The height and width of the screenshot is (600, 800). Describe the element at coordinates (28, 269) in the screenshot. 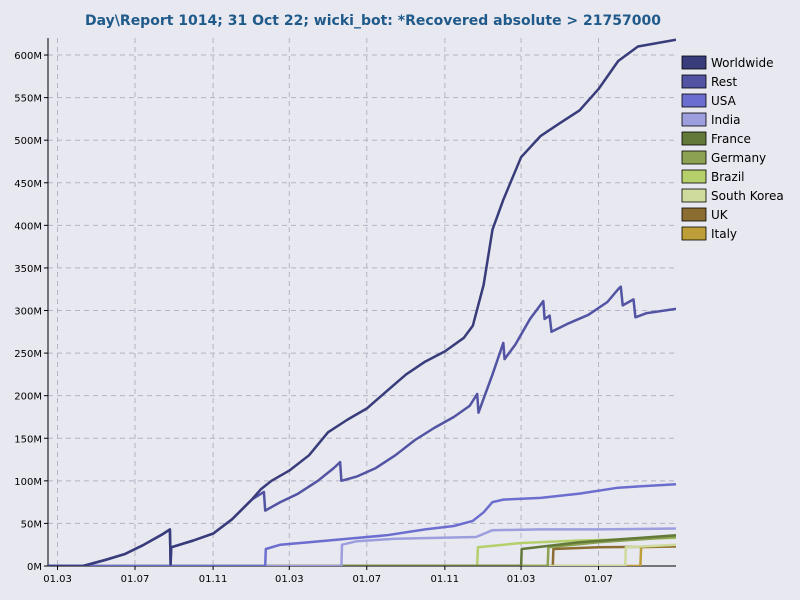

I see `y-tick-label: 350M` at that location.